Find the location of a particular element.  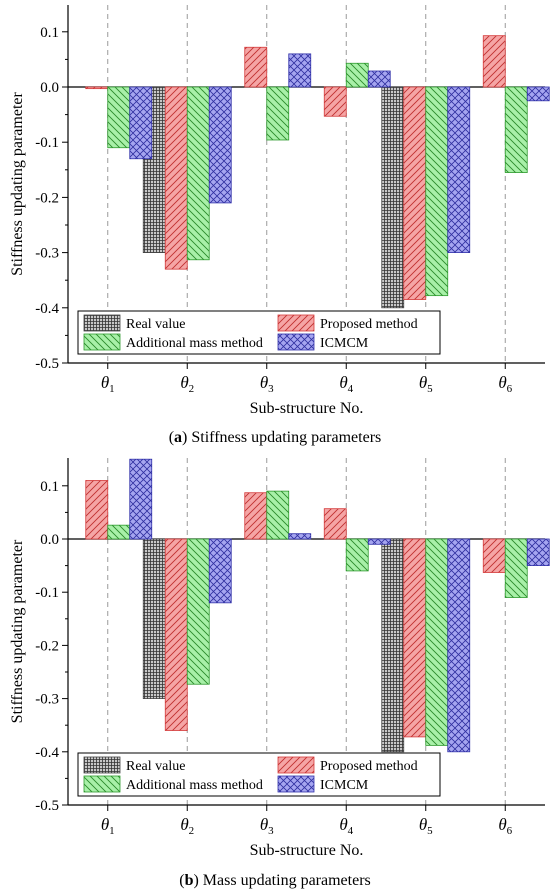

y-tick-label: -0.4 is located at coordinates (47, 309).